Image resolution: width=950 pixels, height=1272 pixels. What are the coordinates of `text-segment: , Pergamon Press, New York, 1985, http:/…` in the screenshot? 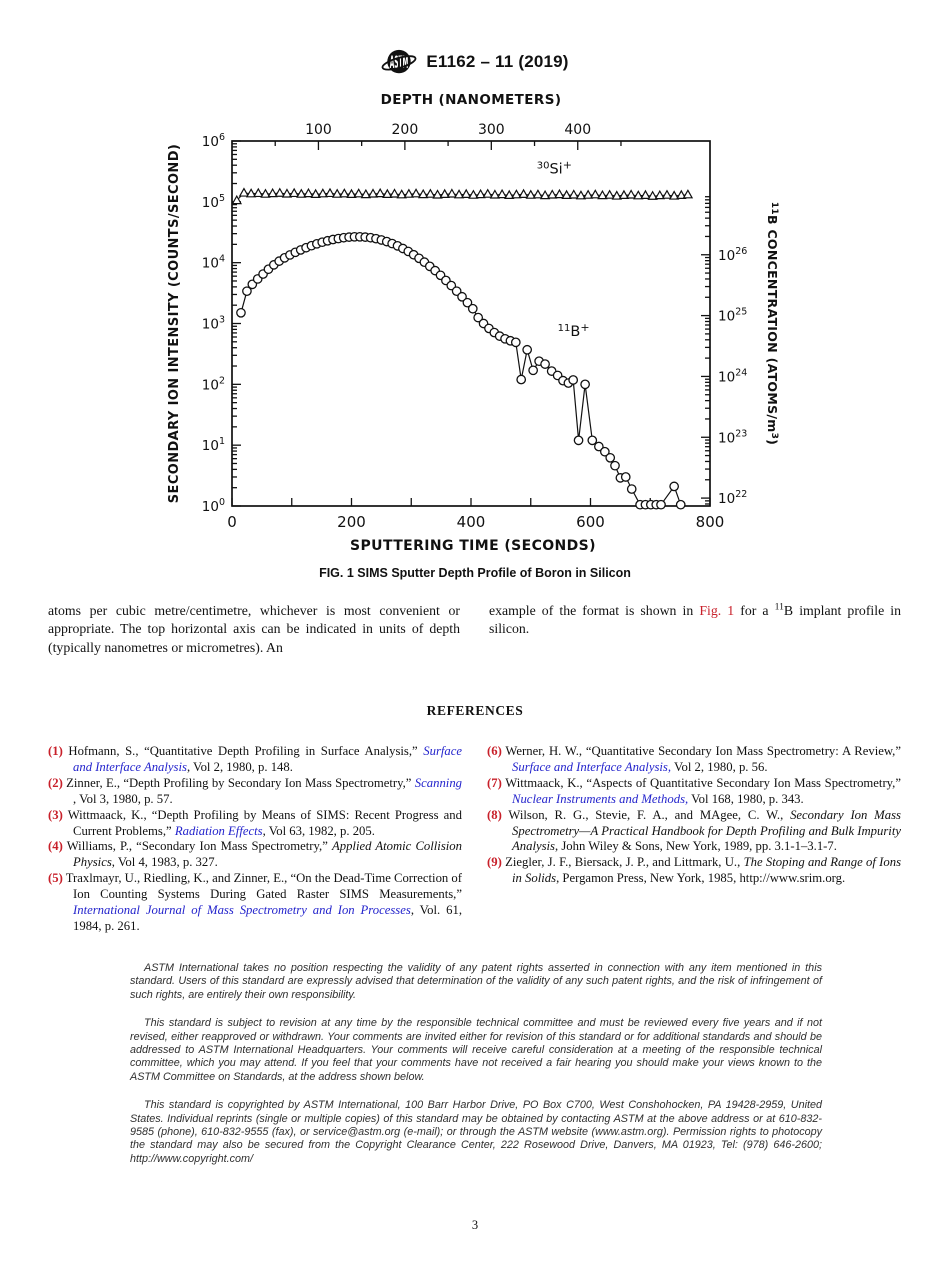 It's located at (701, 878).